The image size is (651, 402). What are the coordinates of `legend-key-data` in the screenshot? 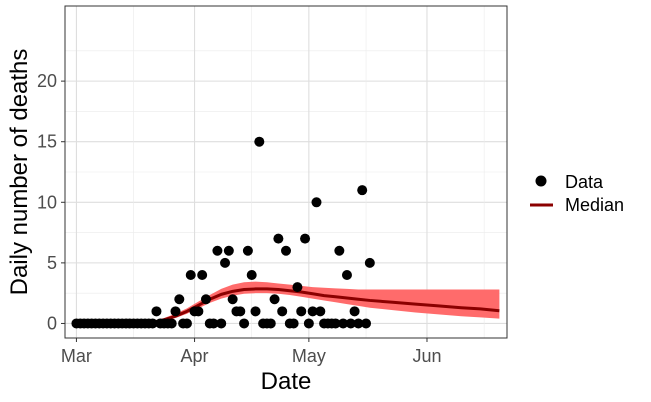 It's located at (541, 181).